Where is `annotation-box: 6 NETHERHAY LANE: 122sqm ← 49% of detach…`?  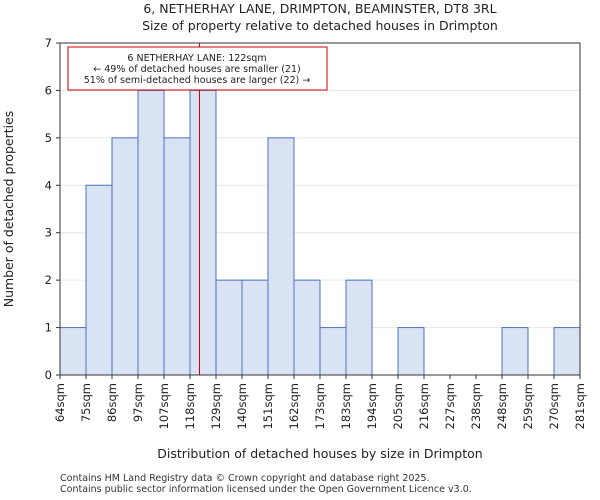 annotation-box: 6 NETHERHAY LANE: 122sqm ← 49% of detach… is located at coordinates (197, 68).